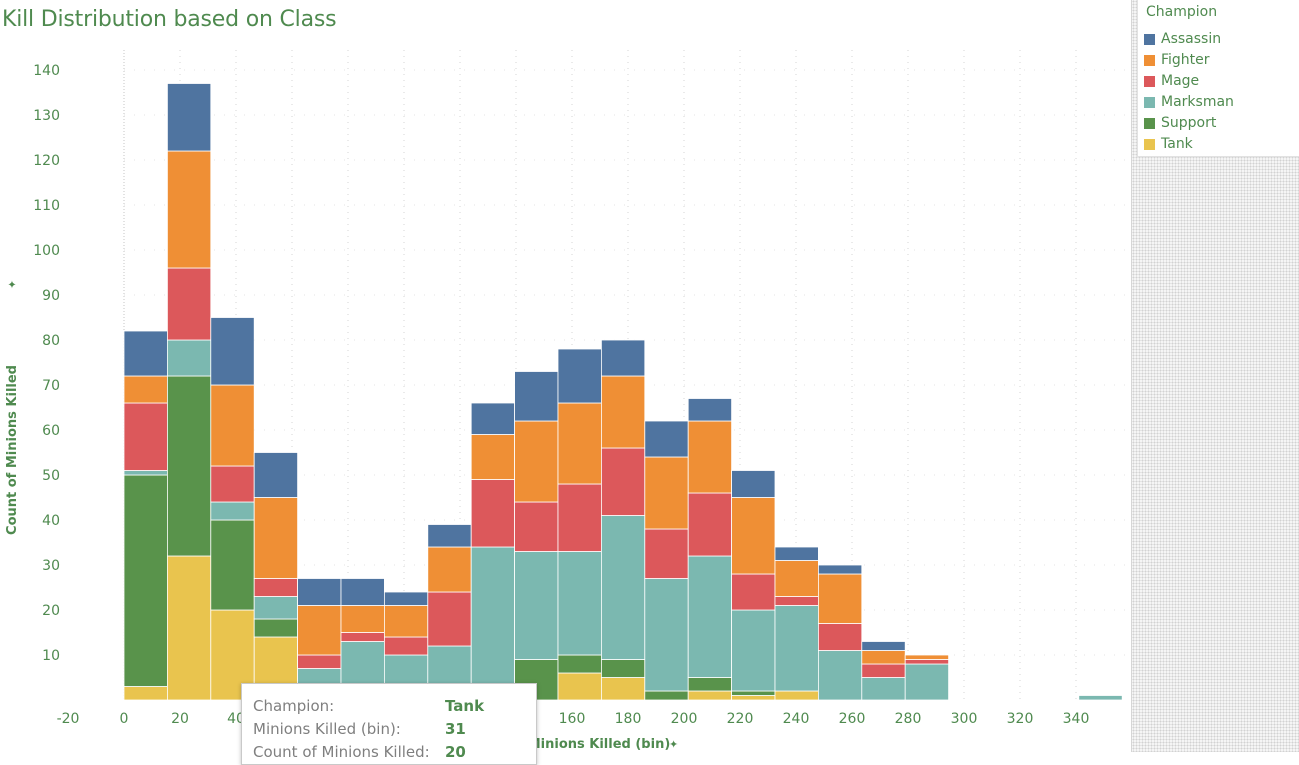 Image resolution: width=1299 pixels, height=765 pixels. I want to click on x-axis-title: Minions Killed (bin), so click(599, 744).